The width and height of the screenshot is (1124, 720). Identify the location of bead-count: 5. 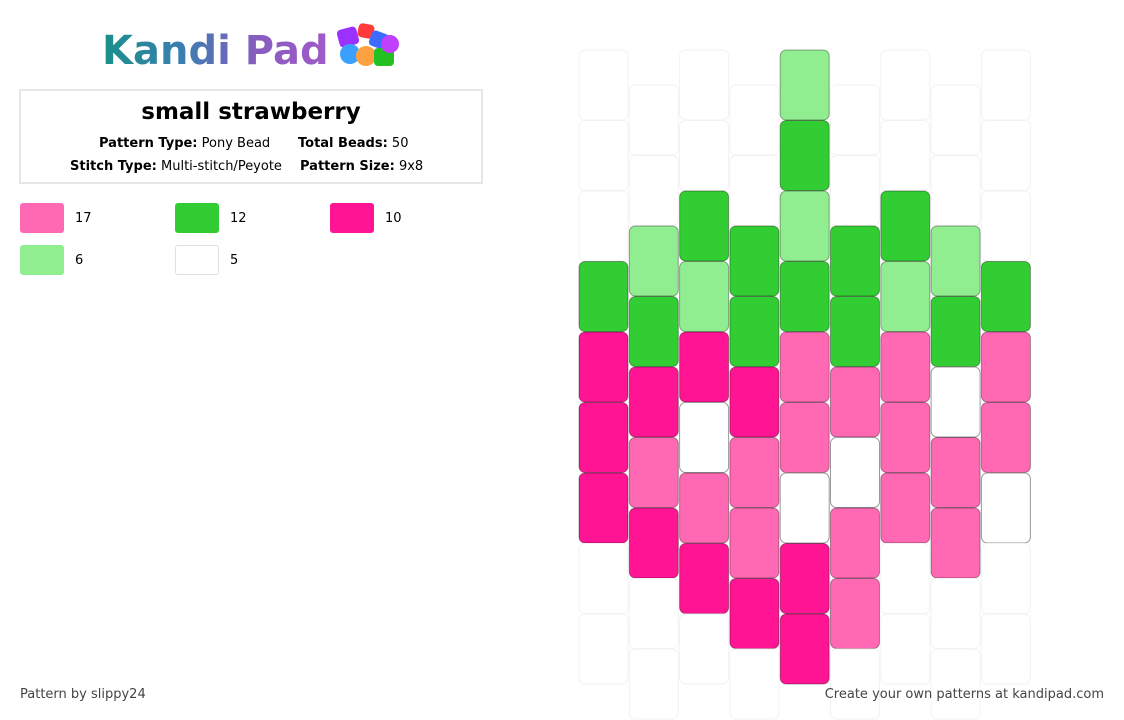
(234, 260).